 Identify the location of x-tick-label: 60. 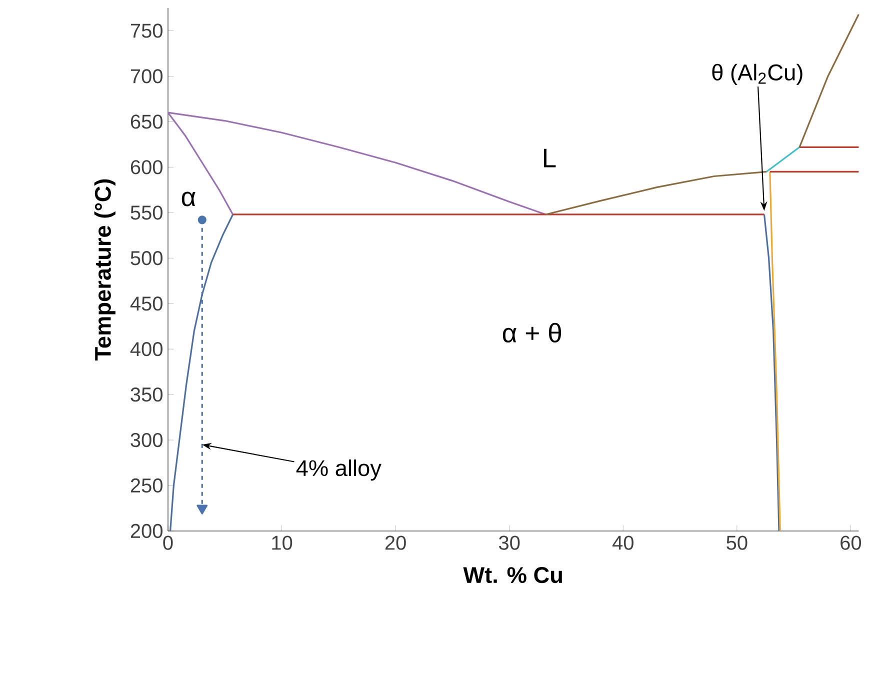
(851, 543).